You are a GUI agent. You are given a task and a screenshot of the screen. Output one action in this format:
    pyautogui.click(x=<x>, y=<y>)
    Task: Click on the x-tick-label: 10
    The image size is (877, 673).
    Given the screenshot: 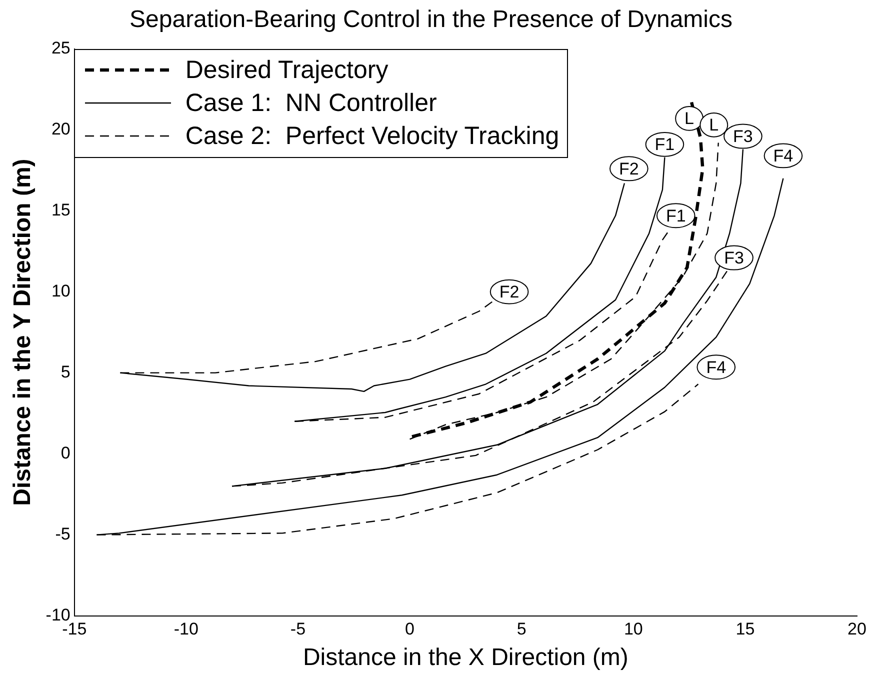 What is the action you would take?
    pyautogui.click(x=633, y=629)
    